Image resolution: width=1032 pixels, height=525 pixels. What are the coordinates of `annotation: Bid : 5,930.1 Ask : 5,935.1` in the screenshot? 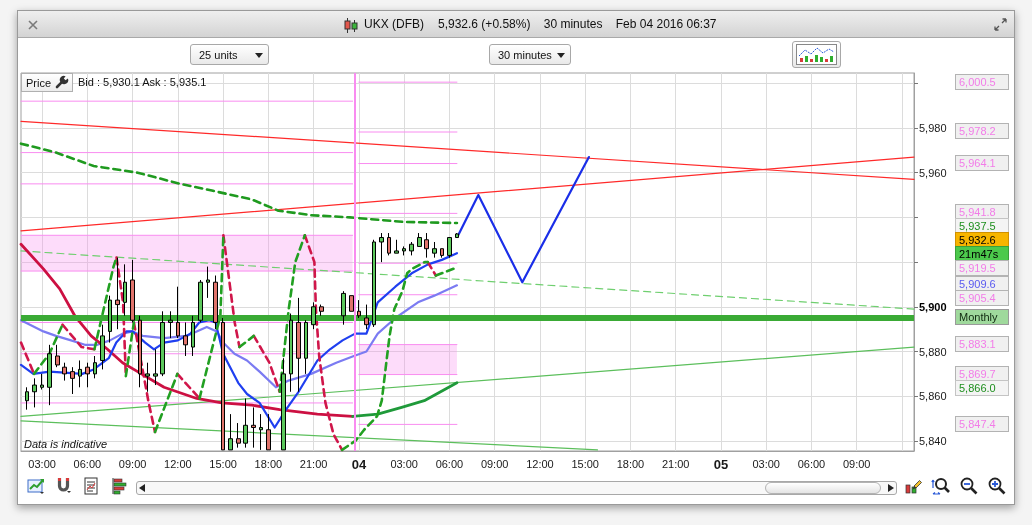 It's located at (142, 82).